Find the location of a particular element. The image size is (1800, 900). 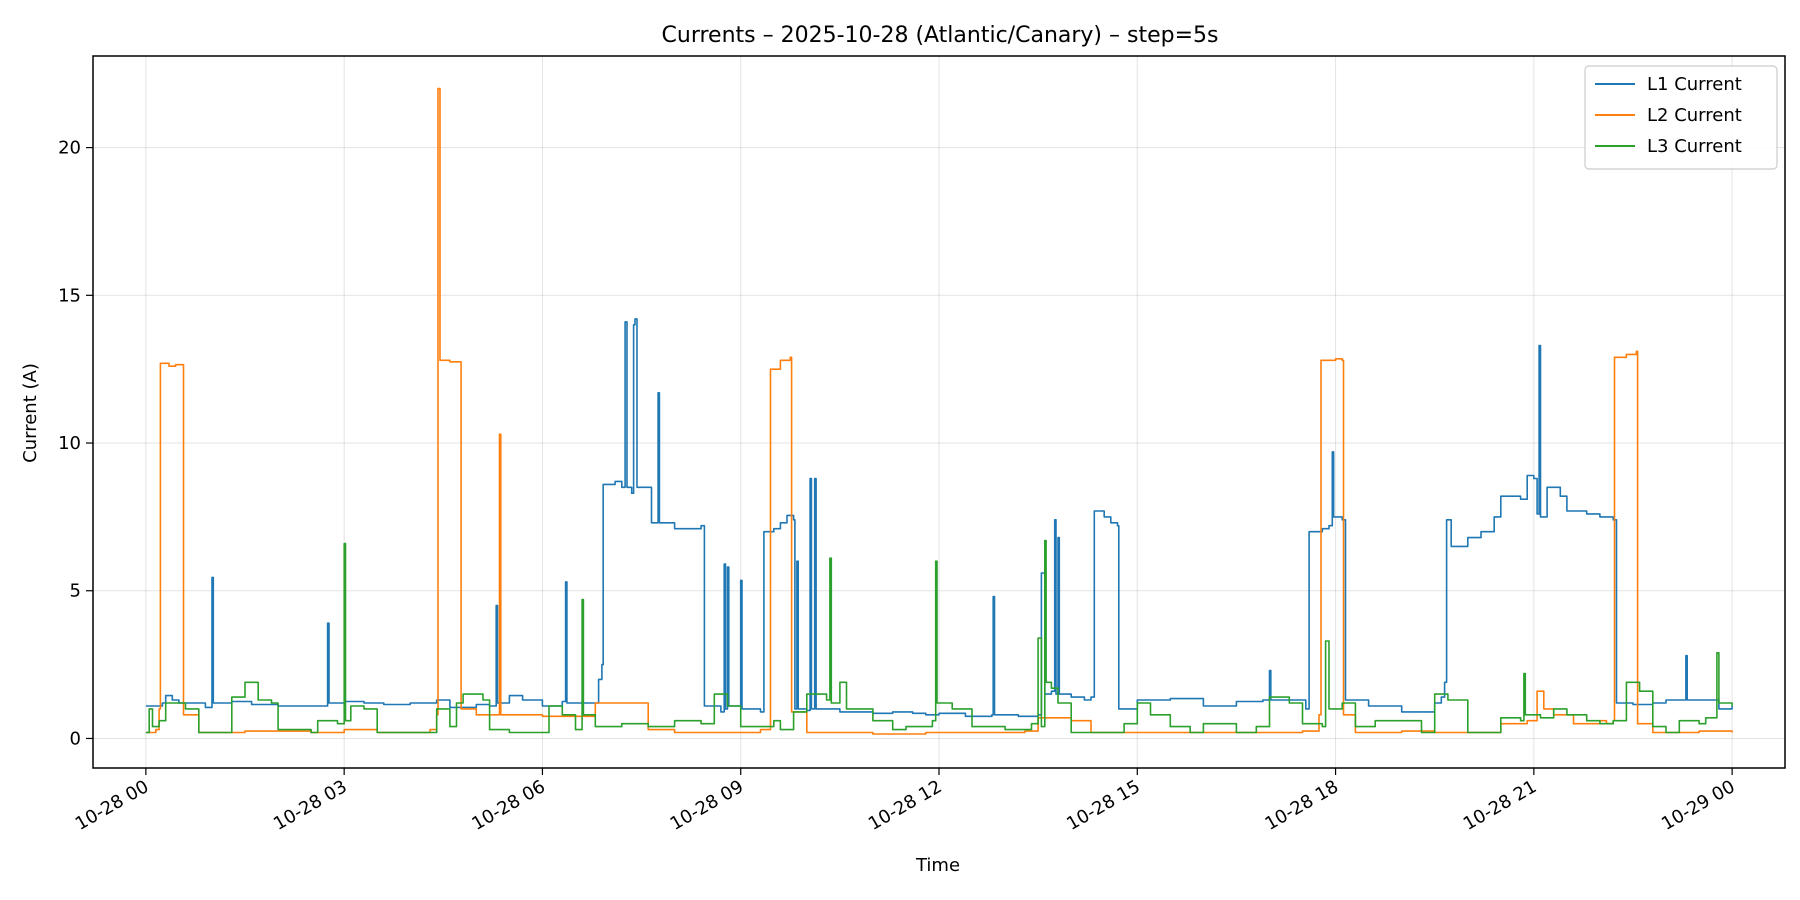

y-axis-label: Current (A) is located at coordinates (30, 413).